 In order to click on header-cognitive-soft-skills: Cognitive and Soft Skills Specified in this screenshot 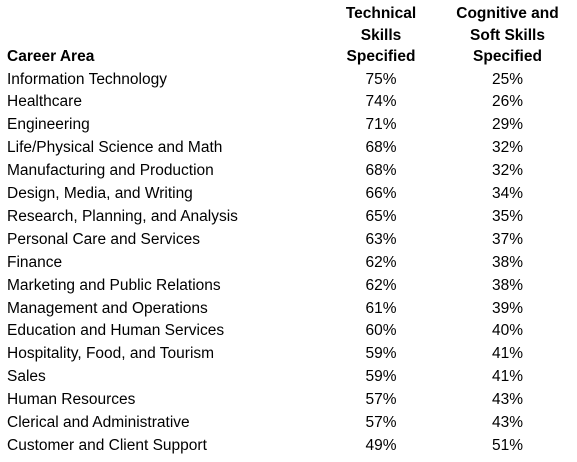, I will do `click(505, 34)`.